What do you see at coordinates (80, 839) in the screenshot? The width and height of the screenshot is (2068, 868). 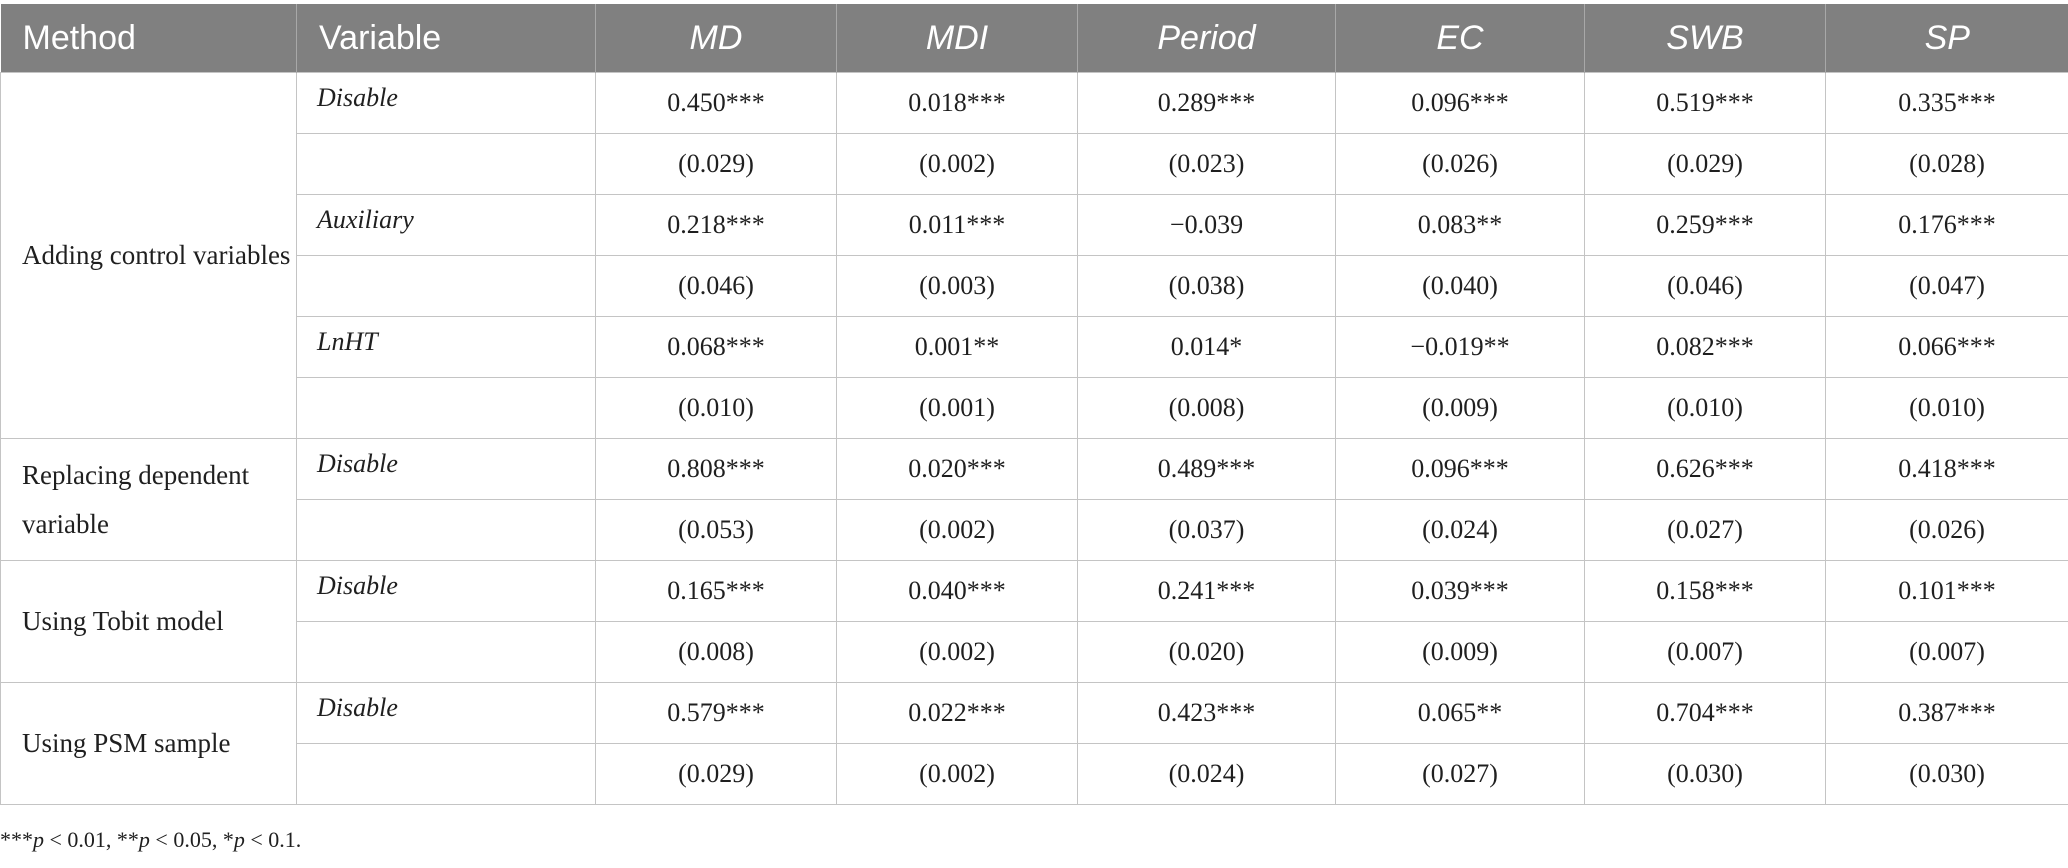 I see `footnote-threshold: < 0.01,` at bounding box center [80, 839].